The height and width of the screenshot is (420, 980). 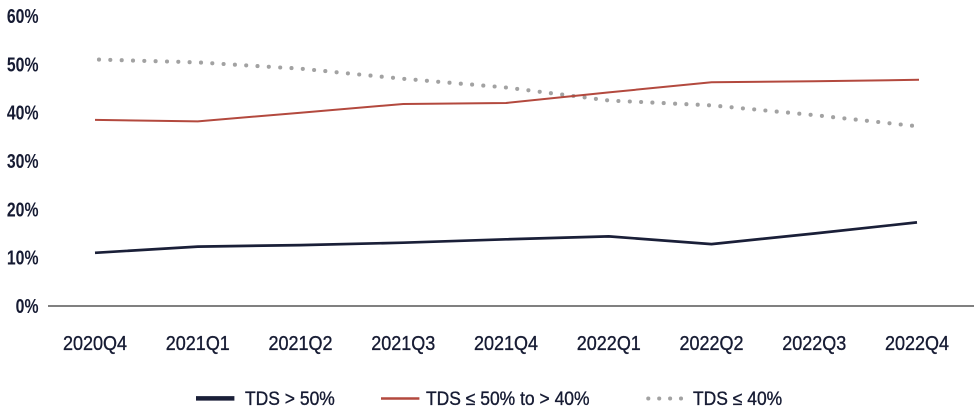 I want to click on svg-text: 2022Q2, so click(x=711, y=344).